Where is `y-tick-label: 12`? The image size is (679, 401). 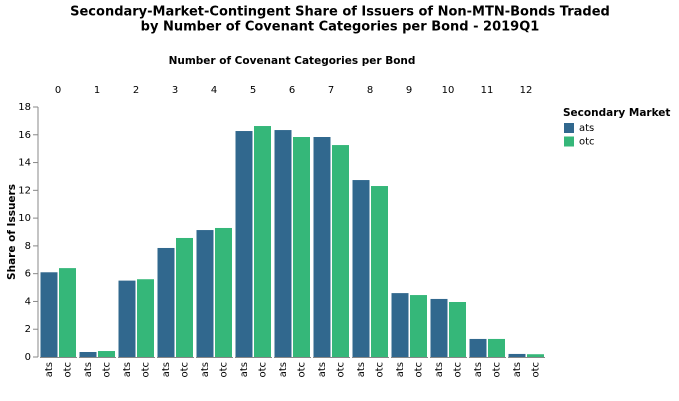
y-tick-label: 12 is located at coordinates (24, 190).